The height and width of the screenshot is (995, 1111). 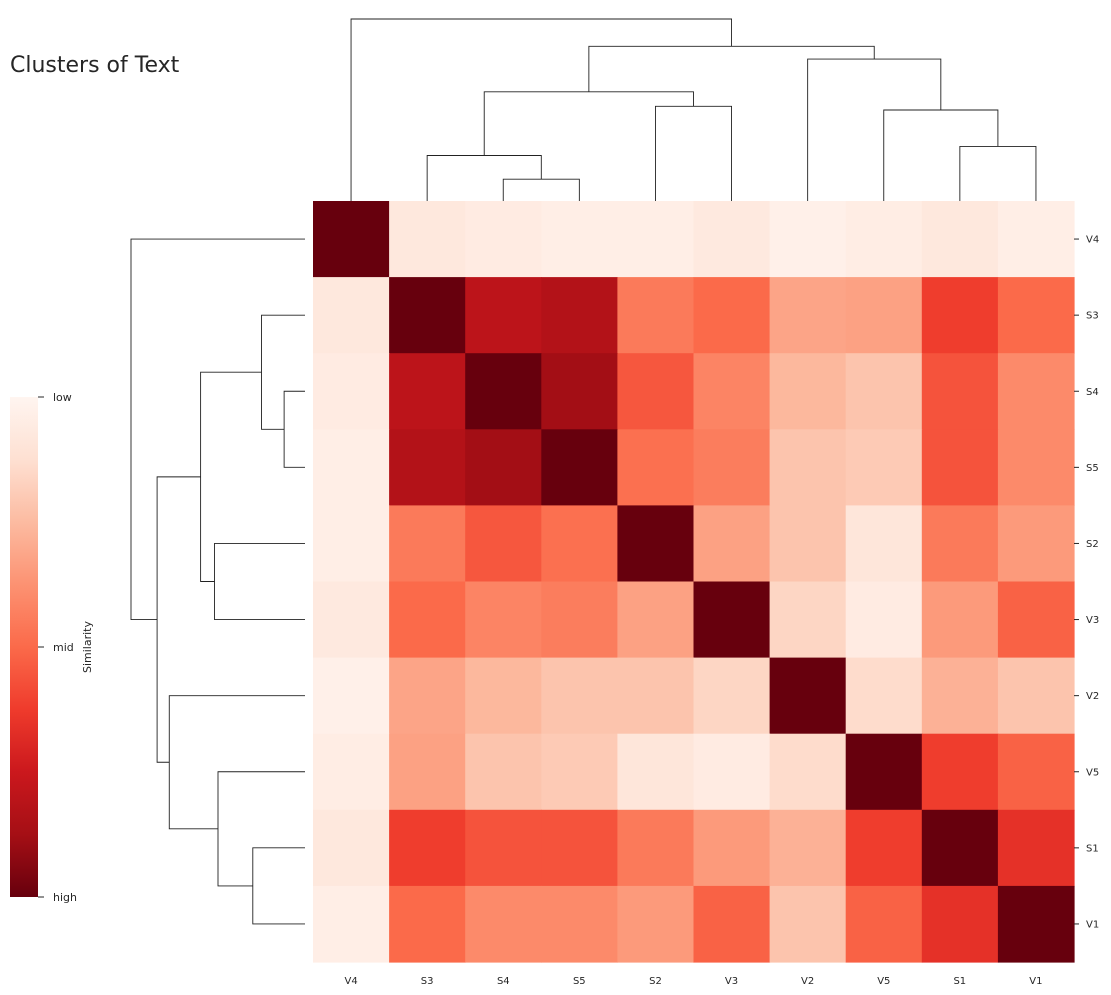 I want to click on heatmap-cell-S5-S5, so click(x=579, y=467).